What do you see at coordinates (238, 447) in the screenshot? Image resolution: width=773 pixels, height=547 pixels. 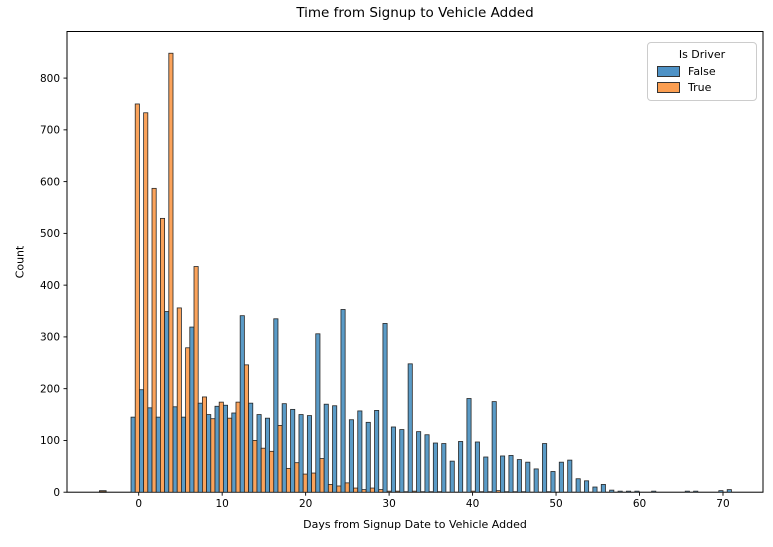 I see `bar-true-day12` at bounding box center [238, 447].